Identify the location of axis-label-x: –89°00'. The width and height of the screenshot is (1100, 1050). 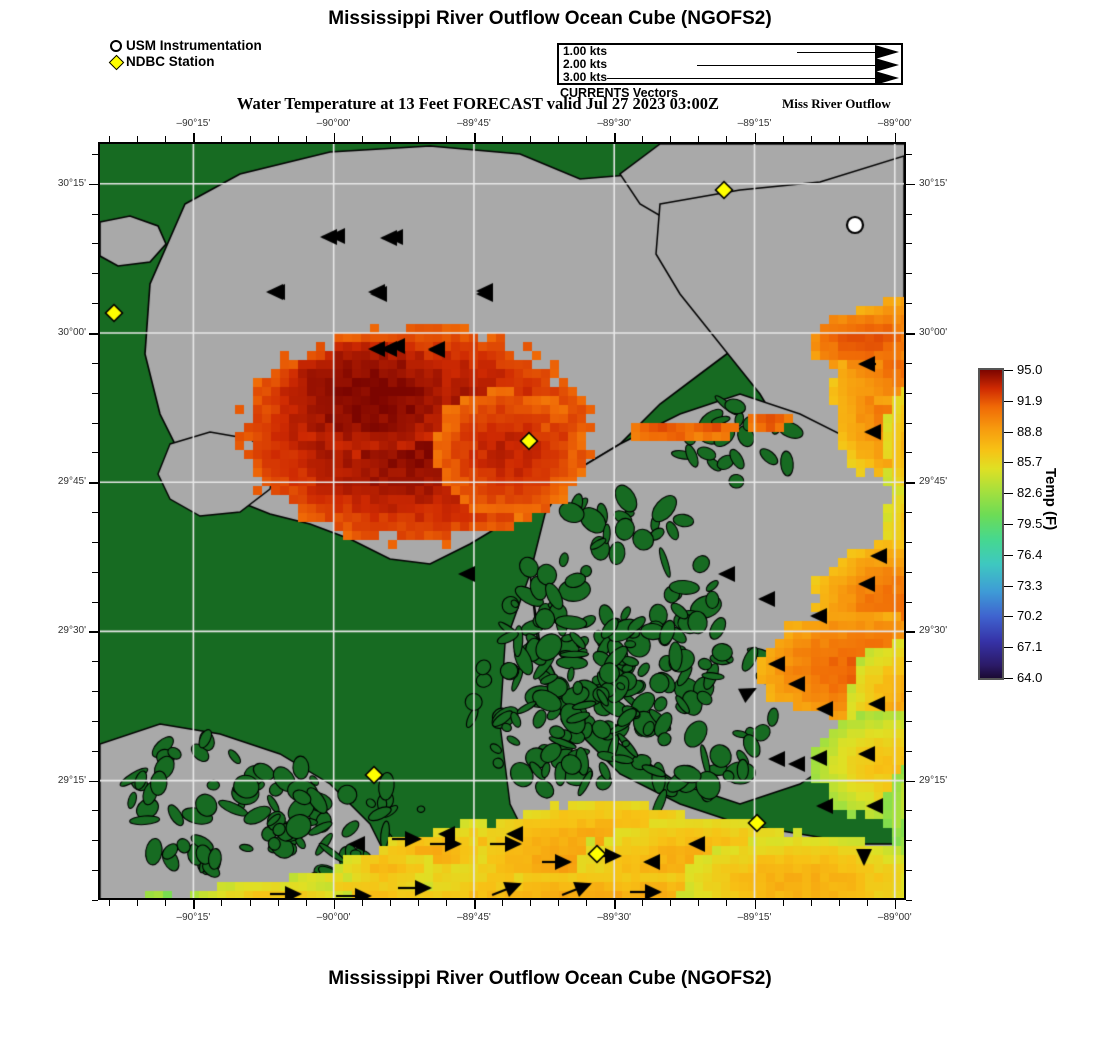
(894, 123).